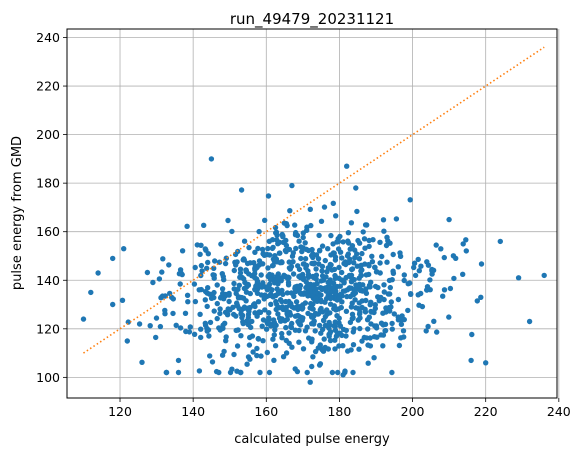 The height and width of the screenshot is (454, 578). Describe the element at coordinates (48, 134) in the screenshot. I see `y-tick-label: 200` at that location.